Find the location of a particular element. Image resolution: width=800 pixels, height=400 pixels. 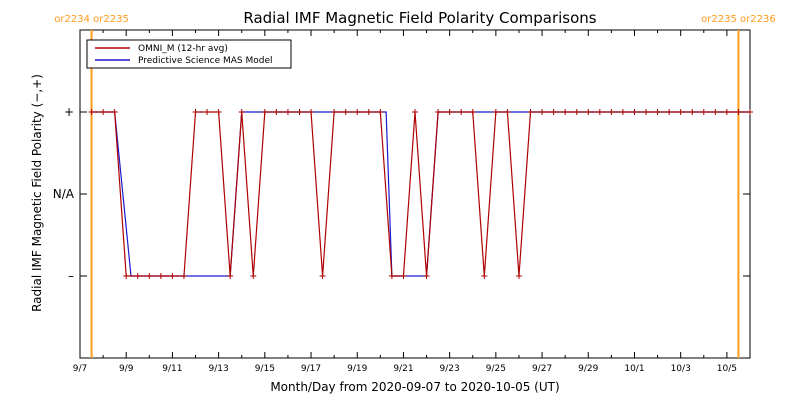

x-tick-label: 9/17 is located at coordinates (311, 369).